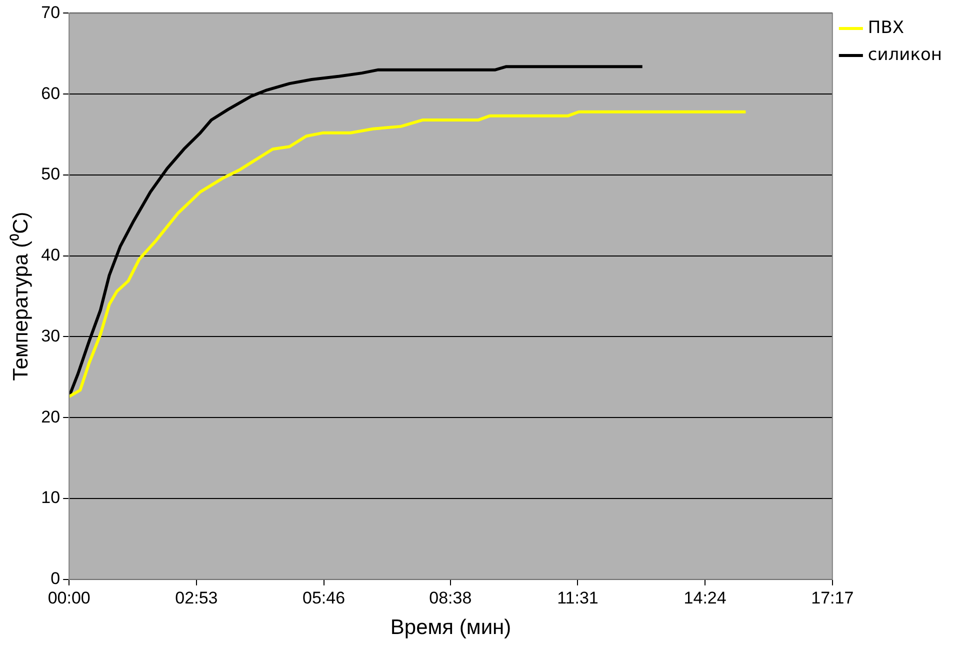  I want to click on y-tick-label: 70, so click(50, 12).